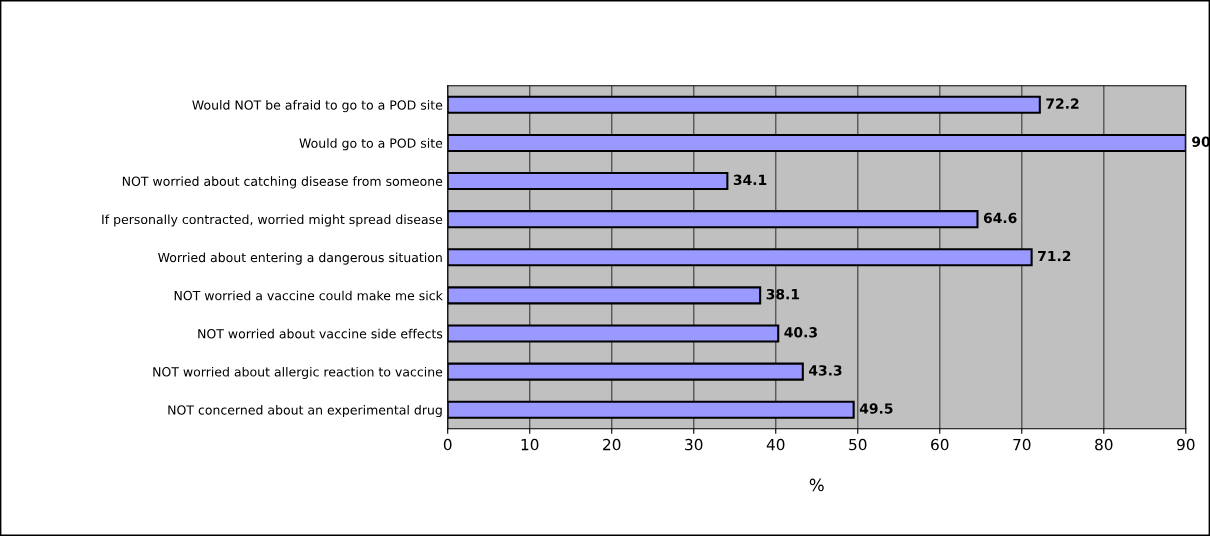 The image size is (1210, 536). Describe the element at coordinates (272, 220) in the screenshot. I see `y-tick-label: If personally contracted, worried might spread disease` at that location.